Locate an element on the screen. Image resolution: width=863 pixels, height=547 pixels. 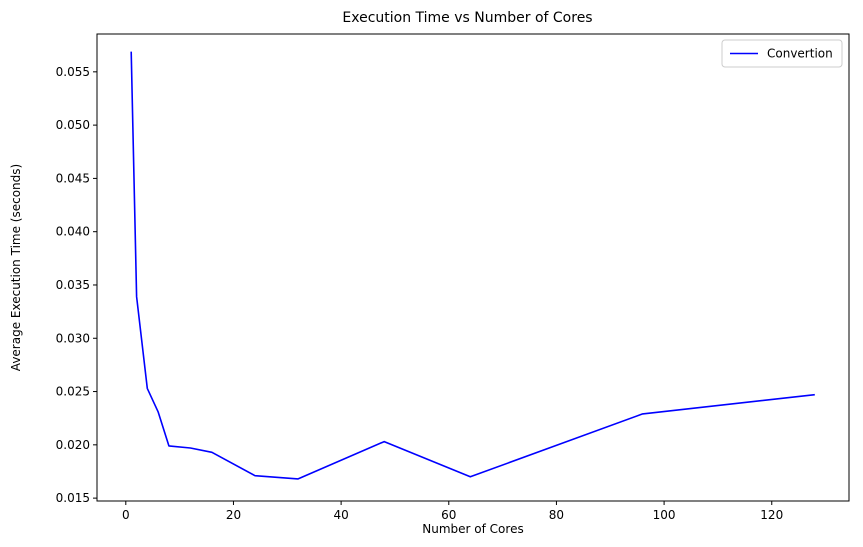
y-tick-label: 0.045 is located at coordinates (73, 178).